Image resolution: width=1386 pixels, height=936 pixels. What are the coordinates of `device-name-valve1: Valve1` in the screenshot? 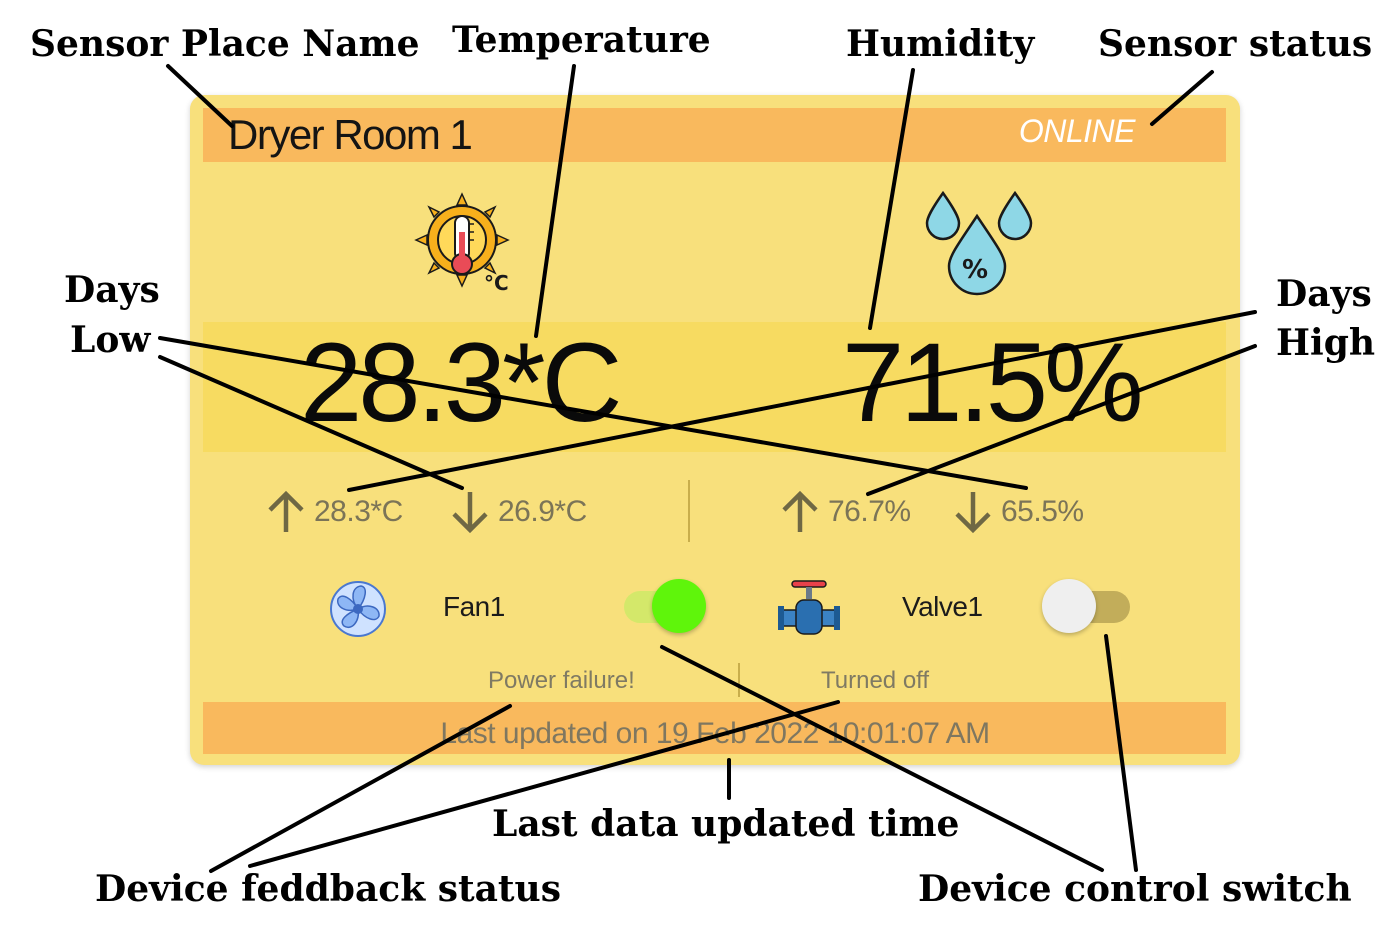 It's located at (942, 606).